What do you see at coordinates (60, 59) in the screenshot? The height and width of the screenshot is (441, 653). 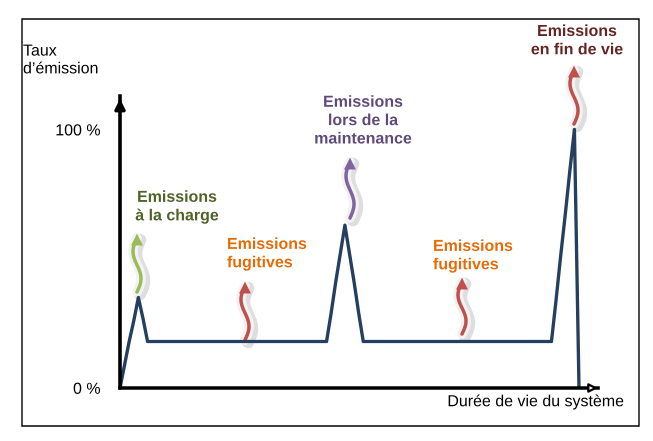 I see `y-axis-title: Taux d’émission` at bounding box center [60, 59].